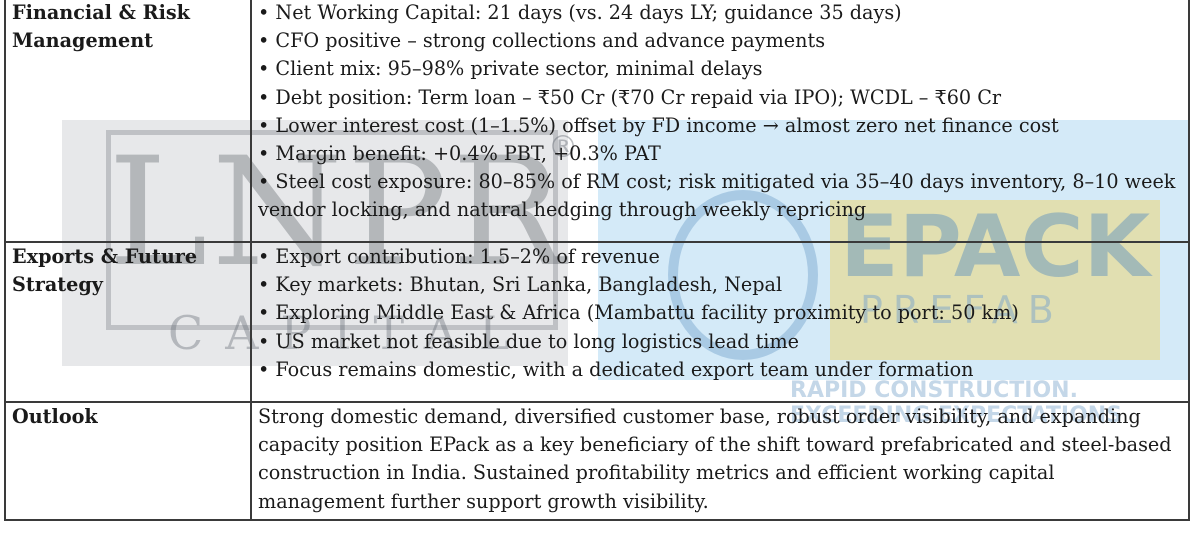 The width and height of the screenshot is (1199, 533). I want to click on list-item: • Export contribution: 1.5–2% of revenue, so click(459, 256).